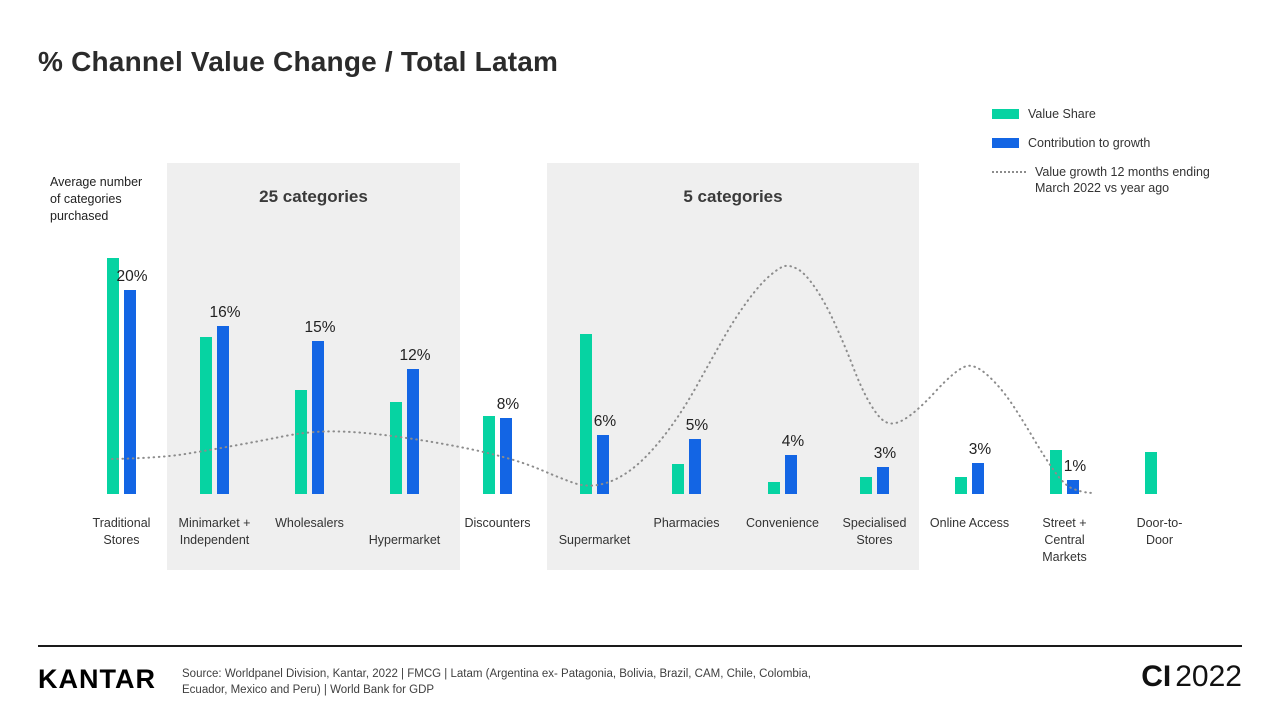  Describe the element at coordinates (640, 646) in the screenshot. I see `footer-divider` at that location.